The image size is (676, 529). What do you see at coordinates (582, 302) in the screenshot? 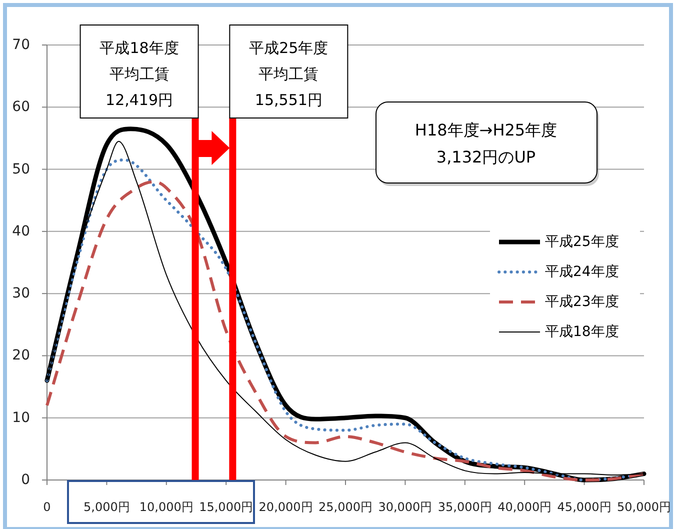
I see `legend-label: 平成23年度` at bounding box center [582, 302].